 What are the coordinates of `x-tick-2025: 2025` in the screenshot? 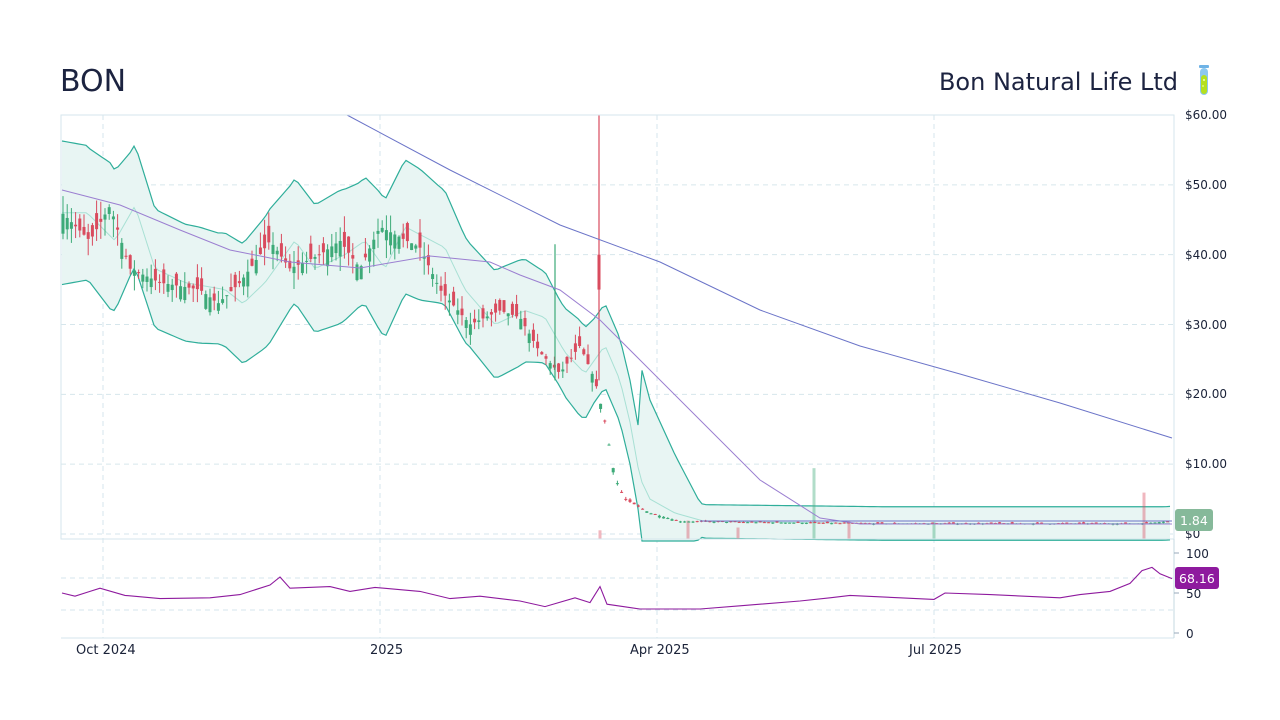 It's located at (386, 650).